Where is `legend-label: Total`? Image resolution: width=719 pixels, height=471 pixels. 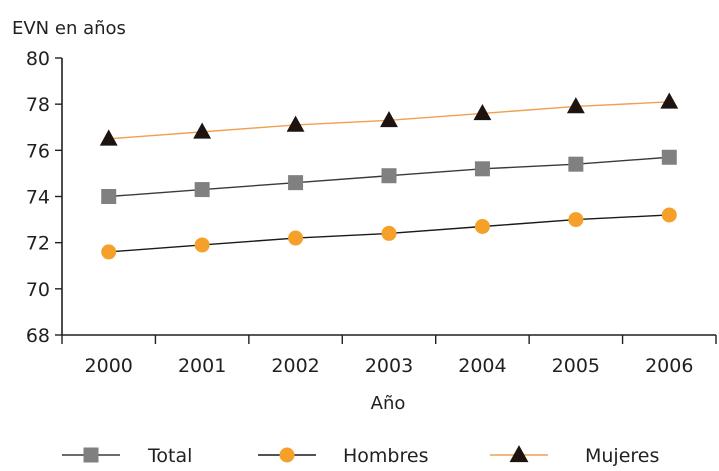 legend-label: Total is located at coordinates (169, 456).